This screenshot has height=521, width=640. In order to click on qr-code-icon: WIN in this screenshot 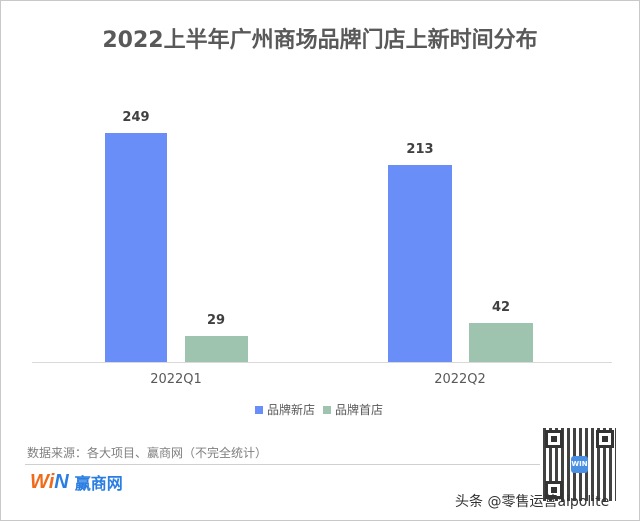, I will do `click(579, 464)`.